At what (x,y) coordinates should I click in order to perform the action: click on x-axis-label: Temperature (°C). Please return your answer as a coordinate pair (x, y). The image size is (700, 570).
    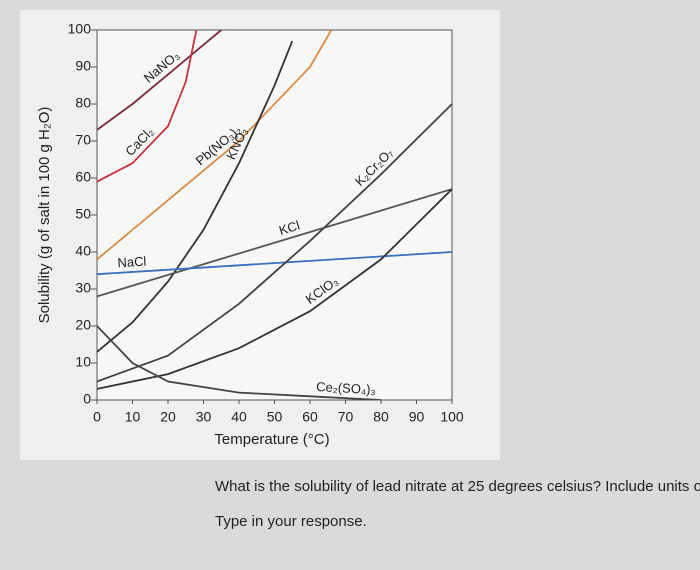
    Looking at the image, I should click on (271, 439).